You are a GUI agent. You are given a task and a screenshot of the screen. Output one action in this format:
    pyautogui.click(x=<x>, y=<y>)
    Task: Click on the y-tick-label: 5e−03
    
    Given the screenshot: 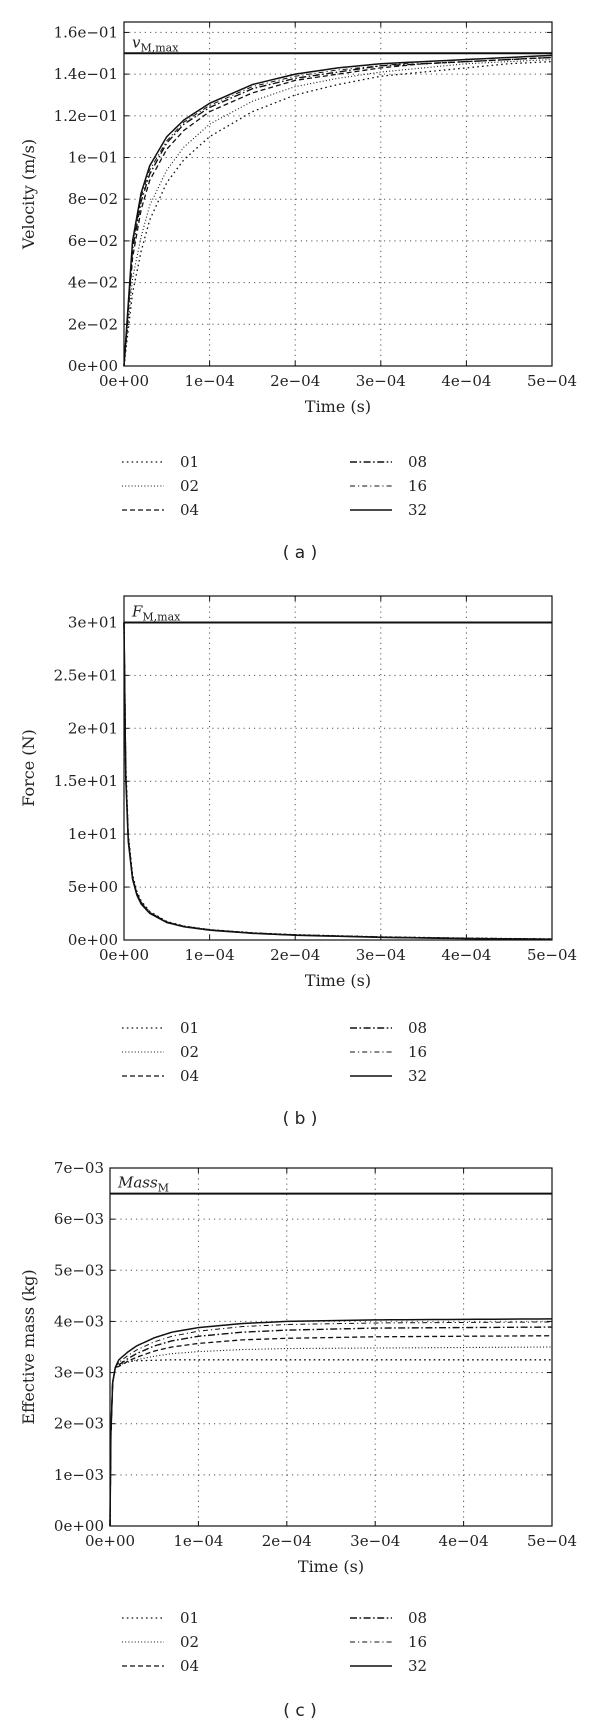 What is the action you would take?
    pyautogui.click(x=79, y=1270)
    